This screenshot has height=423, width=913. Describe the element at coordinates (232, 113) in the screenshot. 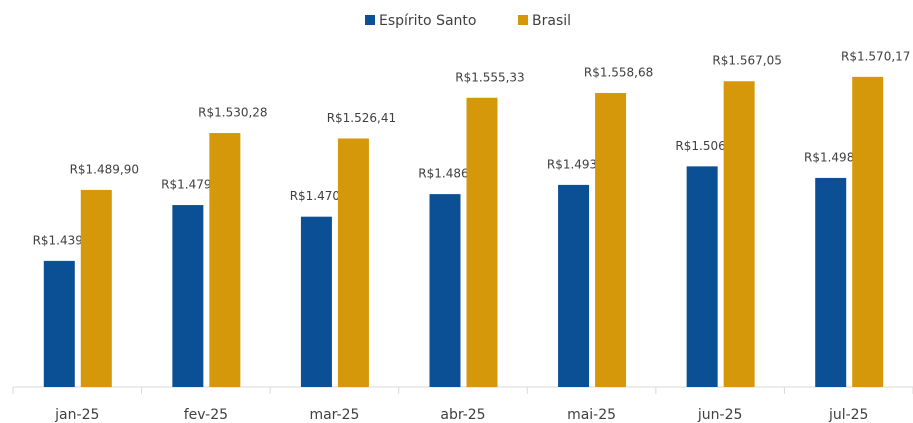

I see `value-label: R$1.530,28` at that location.